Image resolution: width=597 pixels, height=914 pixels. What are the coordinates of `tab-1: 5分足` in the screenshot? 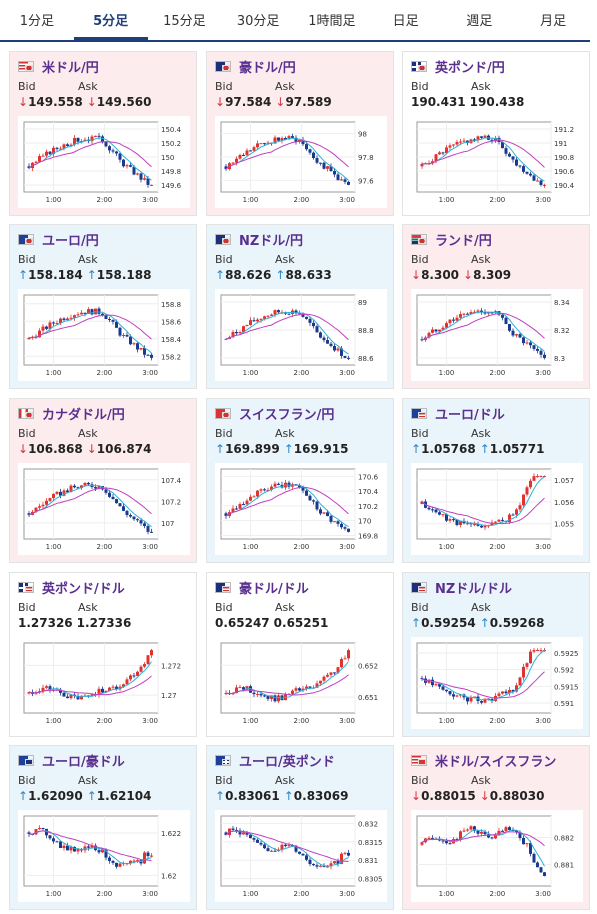 It's located at (110, 20).